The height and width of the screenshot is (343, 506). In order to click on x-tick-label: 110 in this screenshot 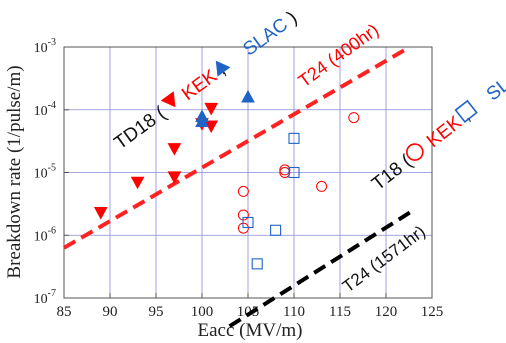, I will do `click(294, 312)`.